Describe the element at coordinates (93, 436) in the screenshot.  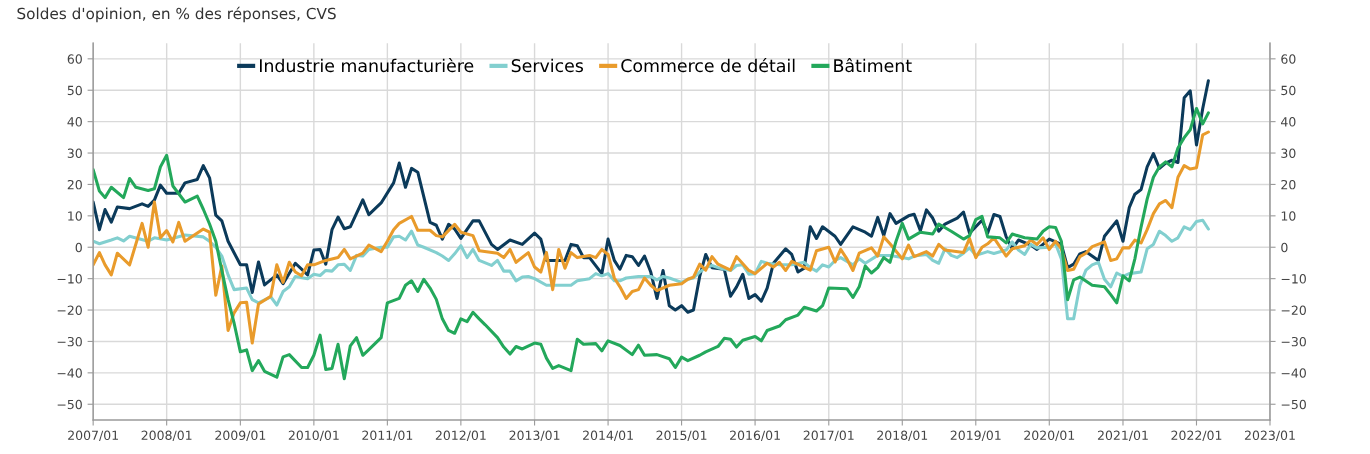
I see `x-tick-label: 2007/01` at that location.